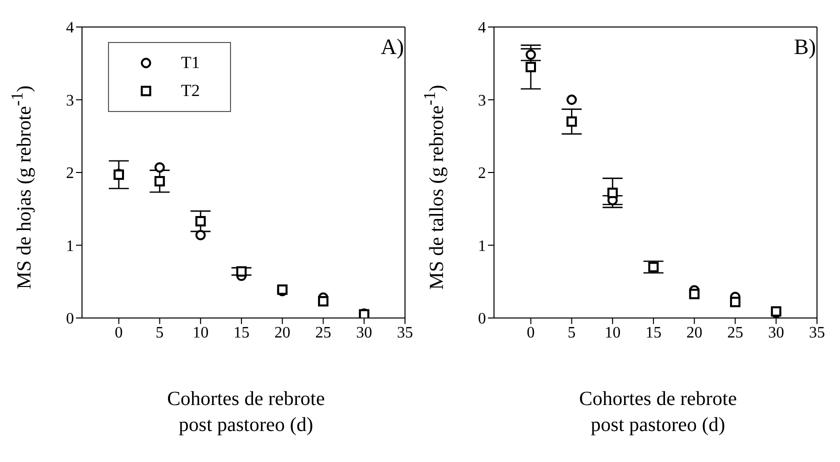 The width and height of the screenshot is (840, 462). I want to click on annotation: B), so click(805, 47).